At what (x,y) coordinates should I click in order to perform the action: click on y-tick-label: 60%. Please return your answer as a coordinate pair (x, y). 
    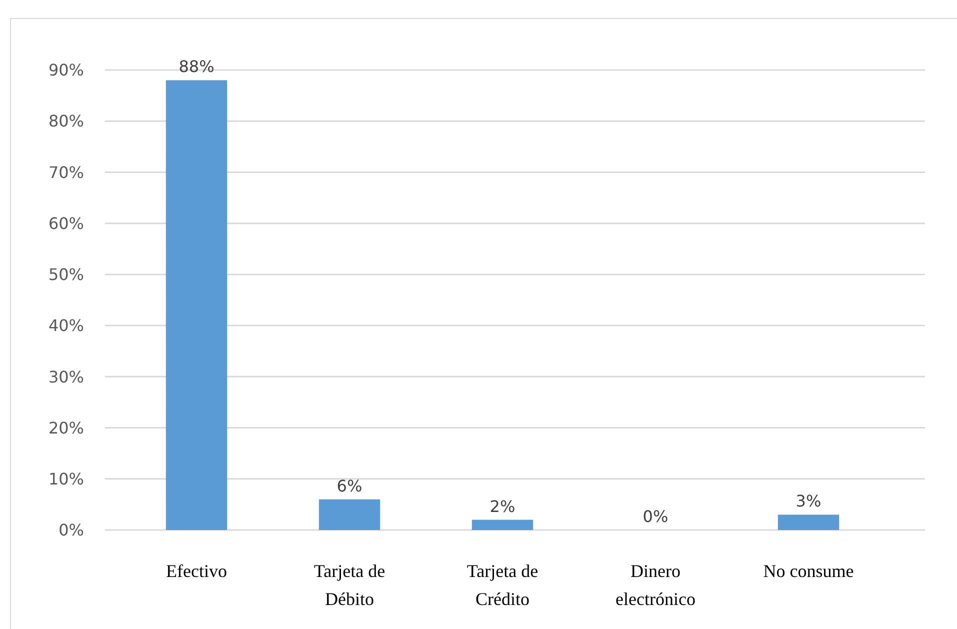
    Looking at the image, I should click on (66, 223).